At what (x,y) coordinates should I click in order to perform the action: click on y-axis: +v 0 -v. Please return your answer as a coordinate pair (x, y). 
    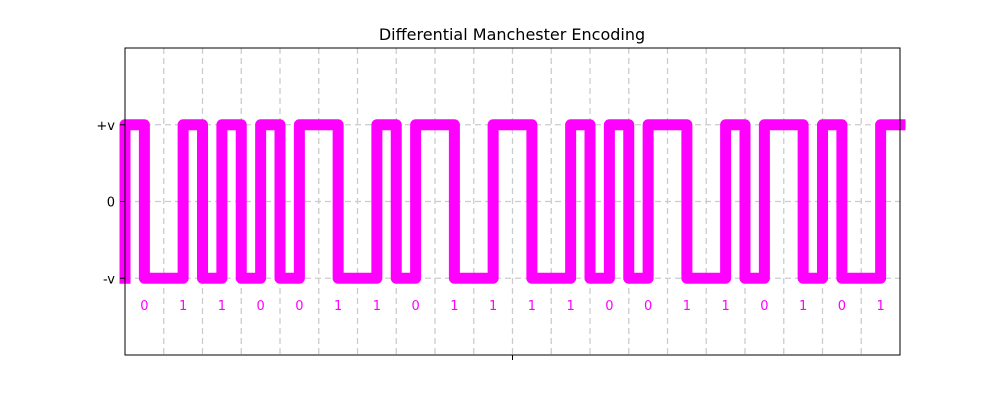
    Looking at the image, I should click on (110, 203).